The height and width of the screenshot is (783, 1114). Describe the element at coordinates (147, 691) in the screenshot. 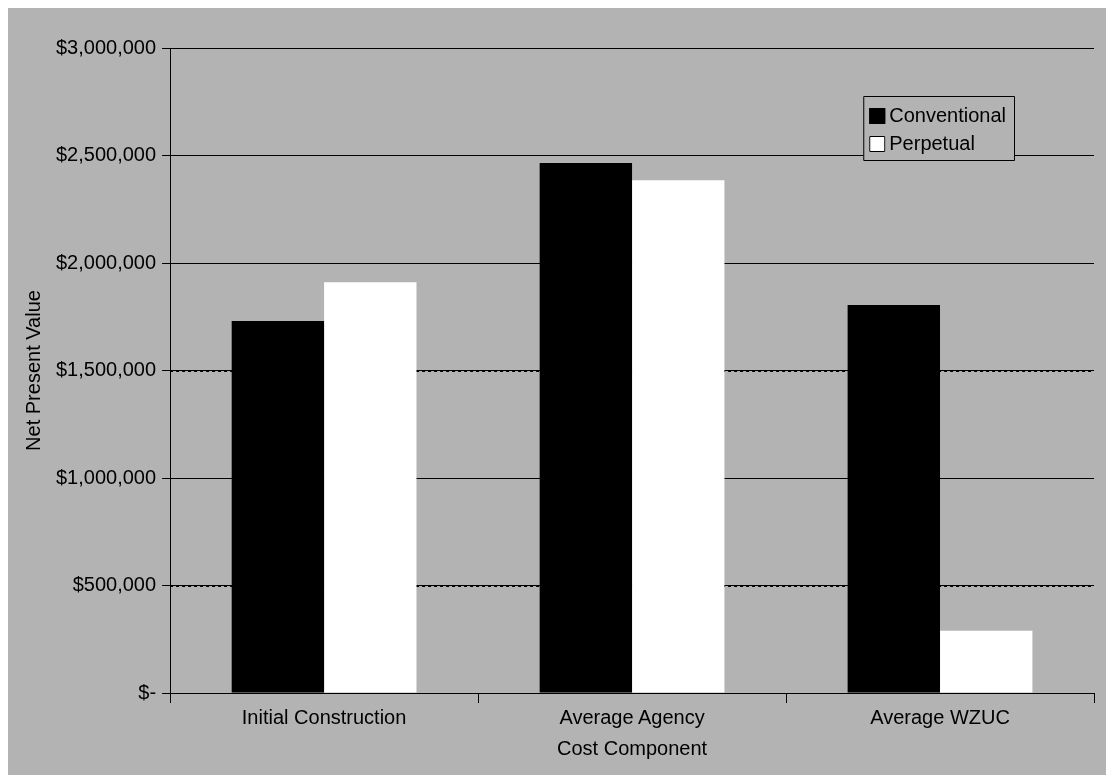

I see `y-tick-label: $-` at that location.